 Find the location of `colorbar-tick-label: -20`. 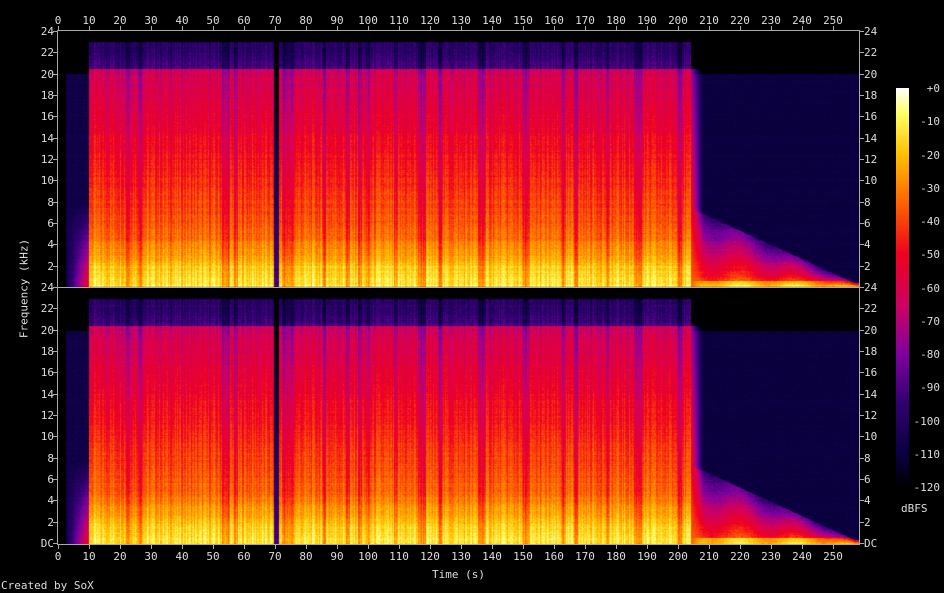

colorbar-tick-label: -20 is located at coordinates (930, 155).